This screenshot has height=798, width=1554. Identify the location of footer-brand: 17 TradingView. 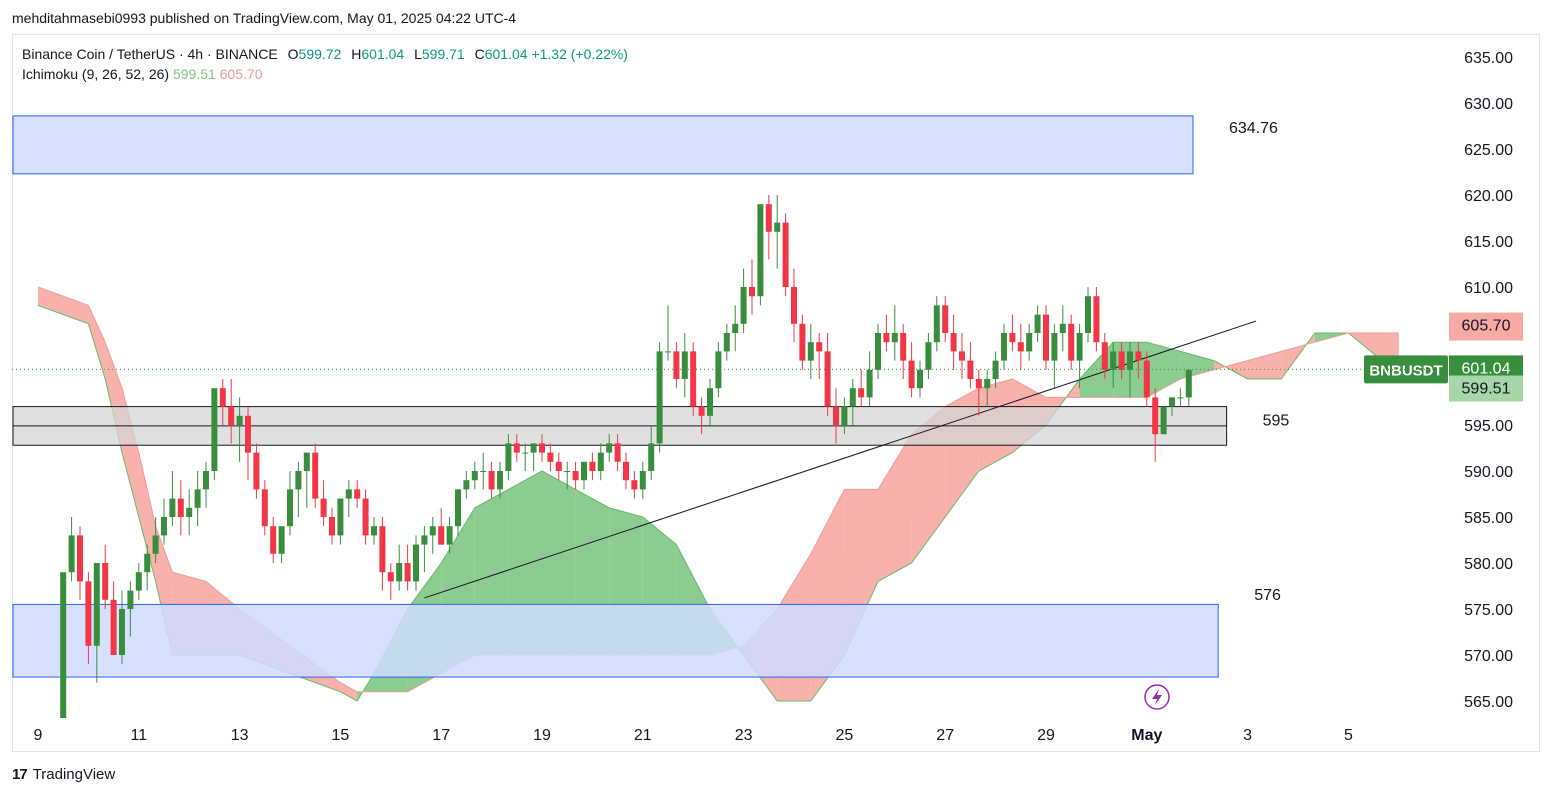
(63, 774).